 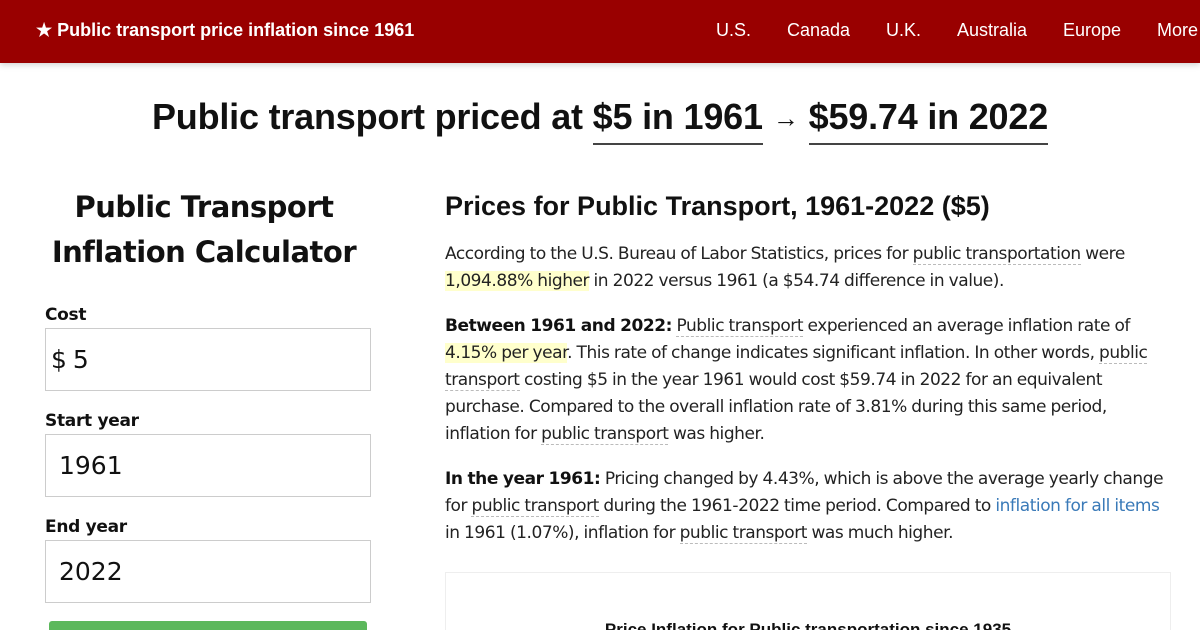 What do you see at coordinates (880, 533) in the screenshot?
I see `text: was much higher.` at bounding box center [880, 533].